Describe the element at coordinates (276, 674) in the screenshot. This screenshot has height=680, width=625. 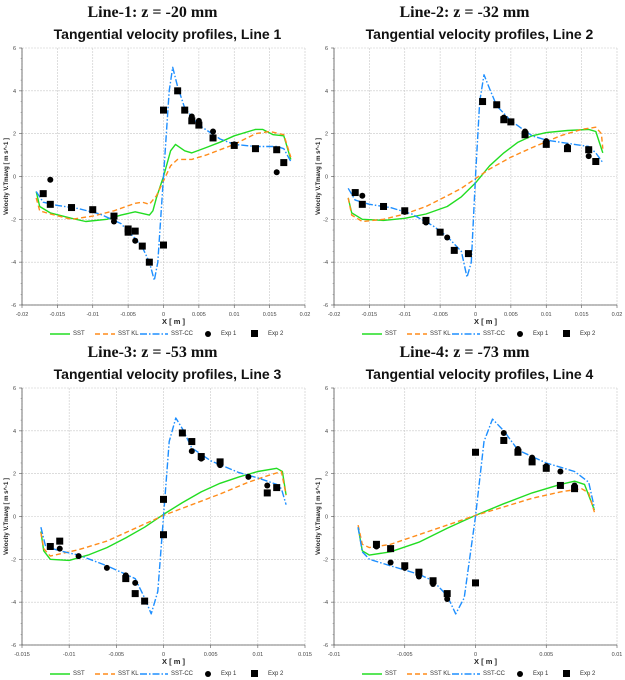
I see `legend-label: Exp 2` at that location.